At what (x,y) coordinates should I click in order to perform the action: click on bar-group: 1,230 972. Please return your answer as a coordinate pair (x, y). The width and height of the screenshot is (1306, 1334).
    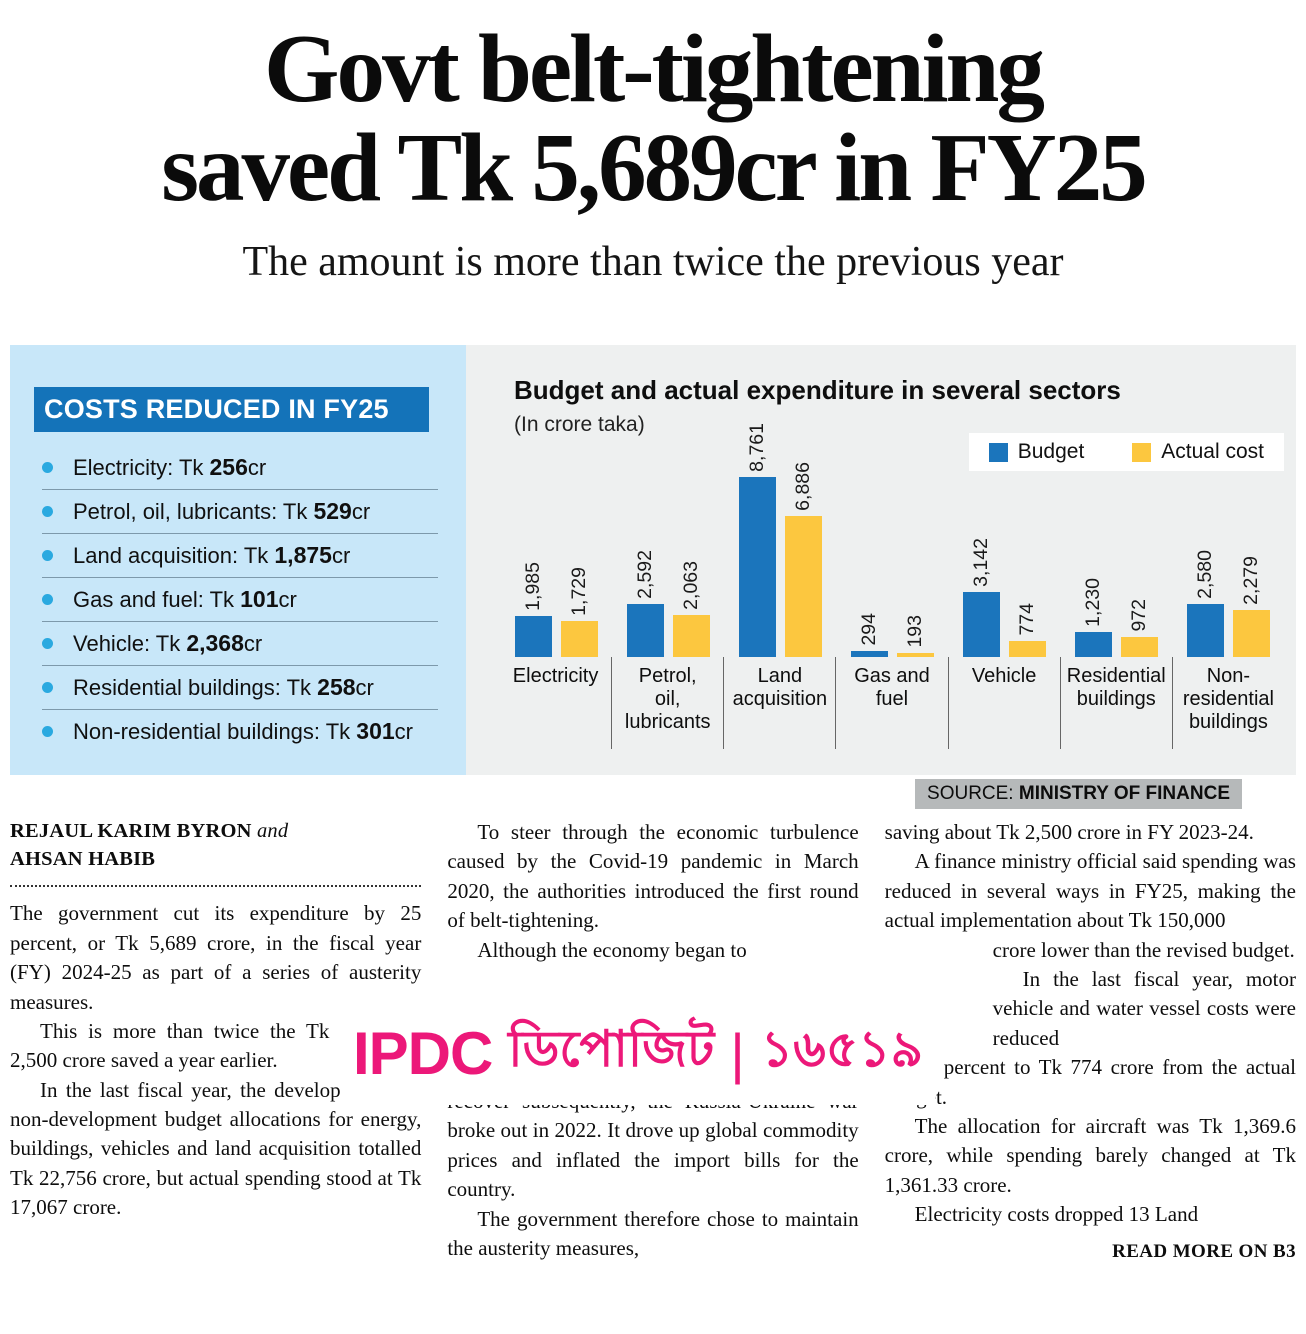
    Looking at the image, I should click on (1116, 617).